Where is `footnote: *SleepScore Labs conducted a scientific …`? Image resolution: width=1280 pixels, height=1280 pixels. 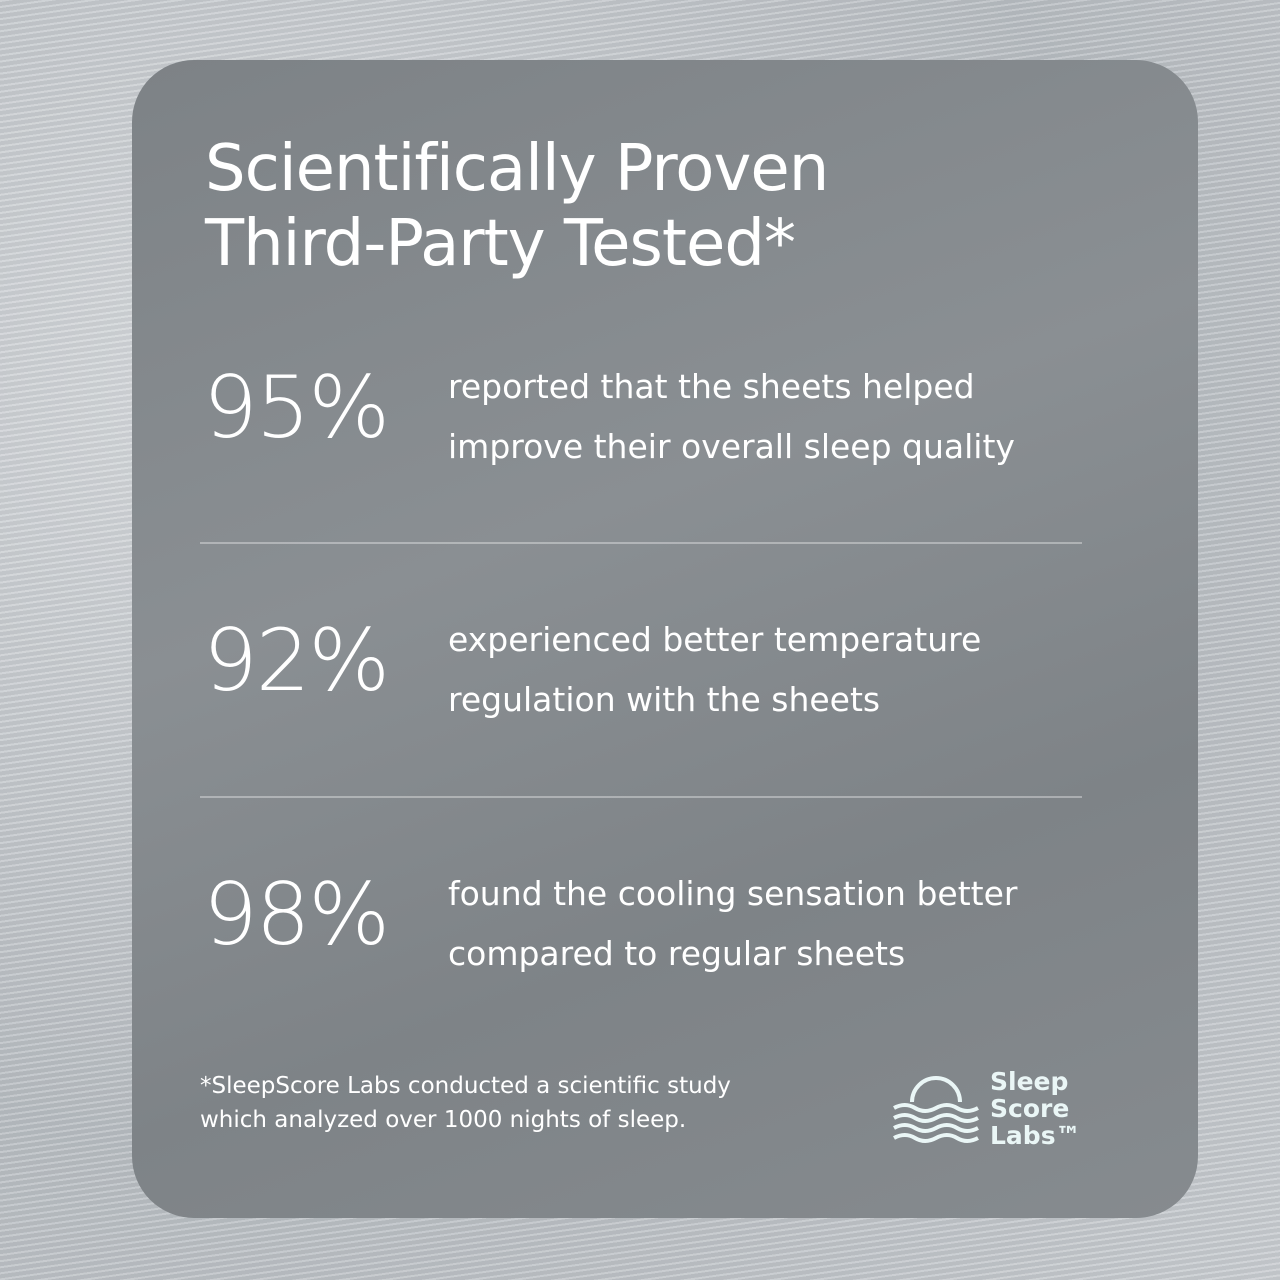 footnote: *SleepScore Labs conducted a scientific … is located at coordinates (465, 1086).